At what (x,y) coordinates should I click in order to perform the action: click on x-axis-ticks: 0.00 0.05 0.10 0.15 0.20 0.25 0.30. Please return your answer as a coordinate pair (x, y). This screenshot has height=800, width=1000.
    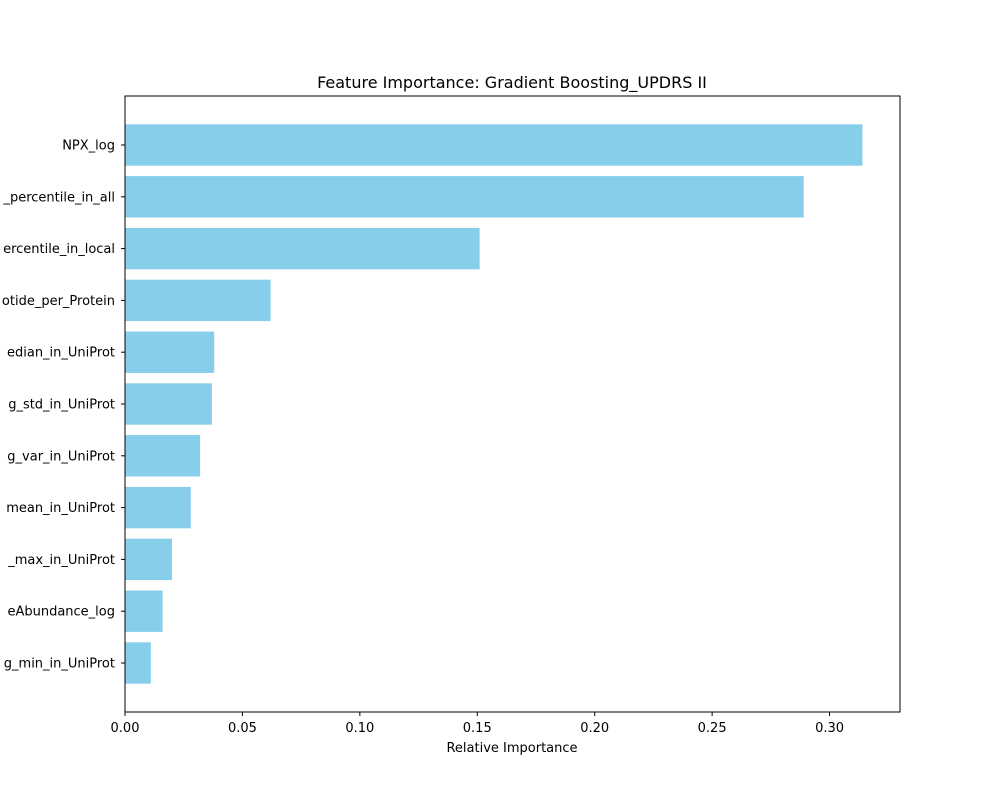
    Looking at the image, I should click on (477, 724).